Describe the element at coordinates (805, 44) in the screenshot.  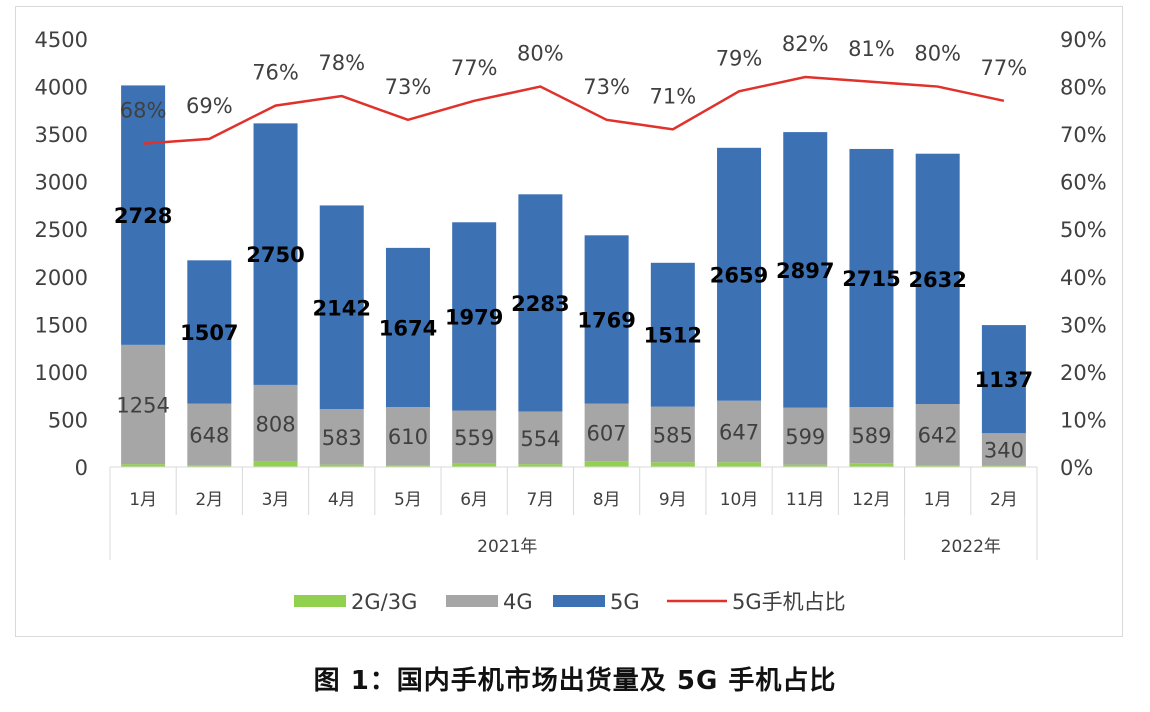
I see `data-label-ratio: 82%` at that location.